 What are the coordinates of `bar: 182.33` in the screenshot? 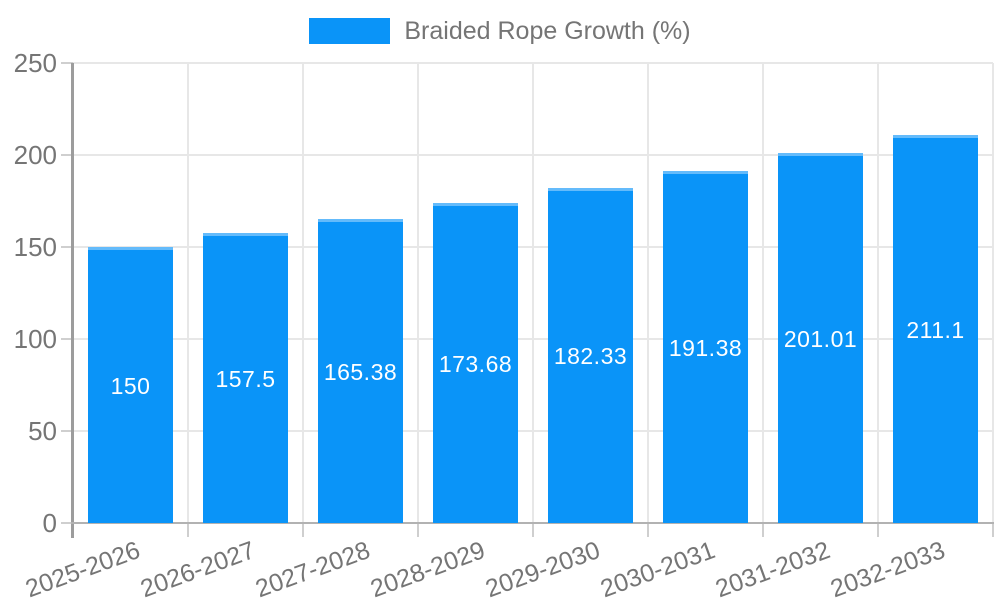 It's located at (590, 355).